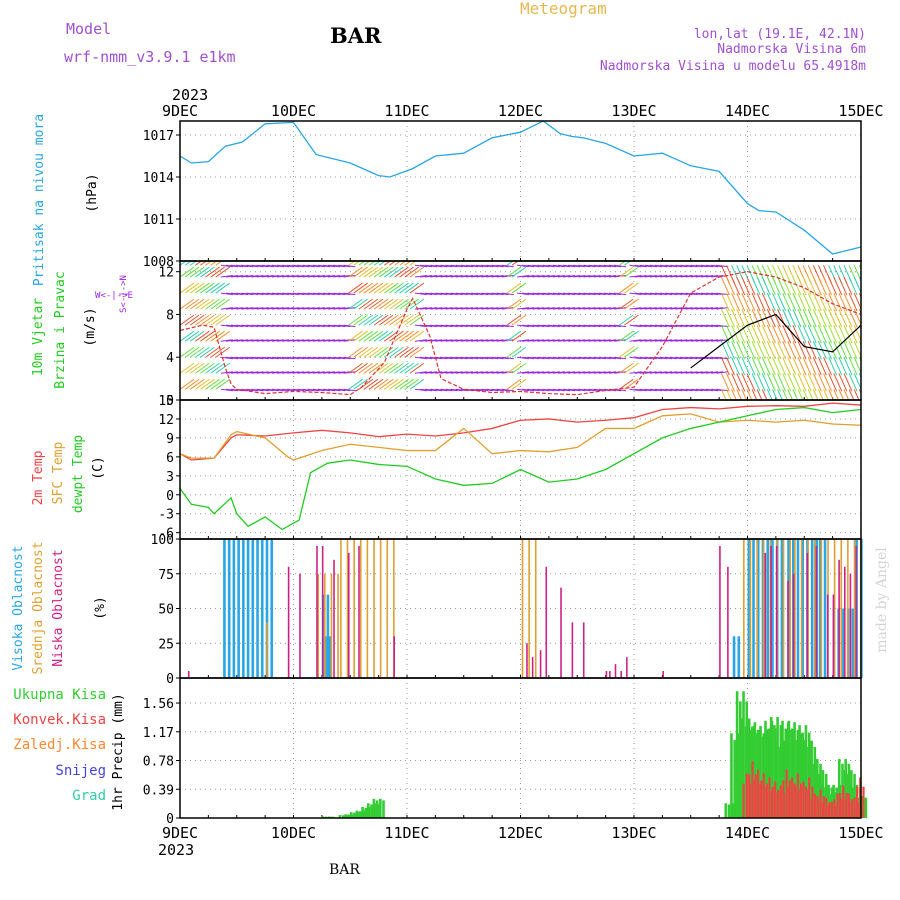  I want to click on wind-compass-we: W<-|->E, so click(114, 296).